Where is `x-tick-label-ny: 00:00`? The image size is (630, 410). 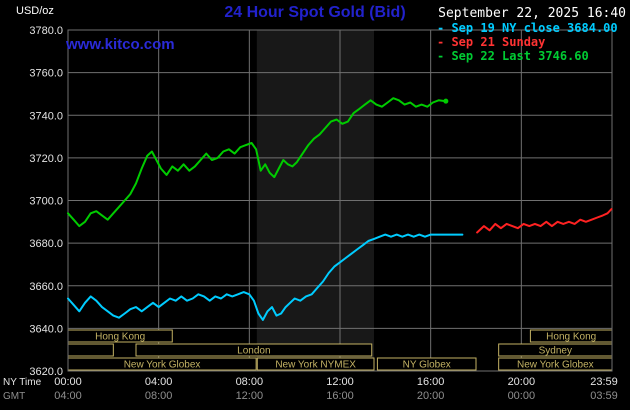 x-tick-label-ny: 00:00 is located at coordinates (68, 382).